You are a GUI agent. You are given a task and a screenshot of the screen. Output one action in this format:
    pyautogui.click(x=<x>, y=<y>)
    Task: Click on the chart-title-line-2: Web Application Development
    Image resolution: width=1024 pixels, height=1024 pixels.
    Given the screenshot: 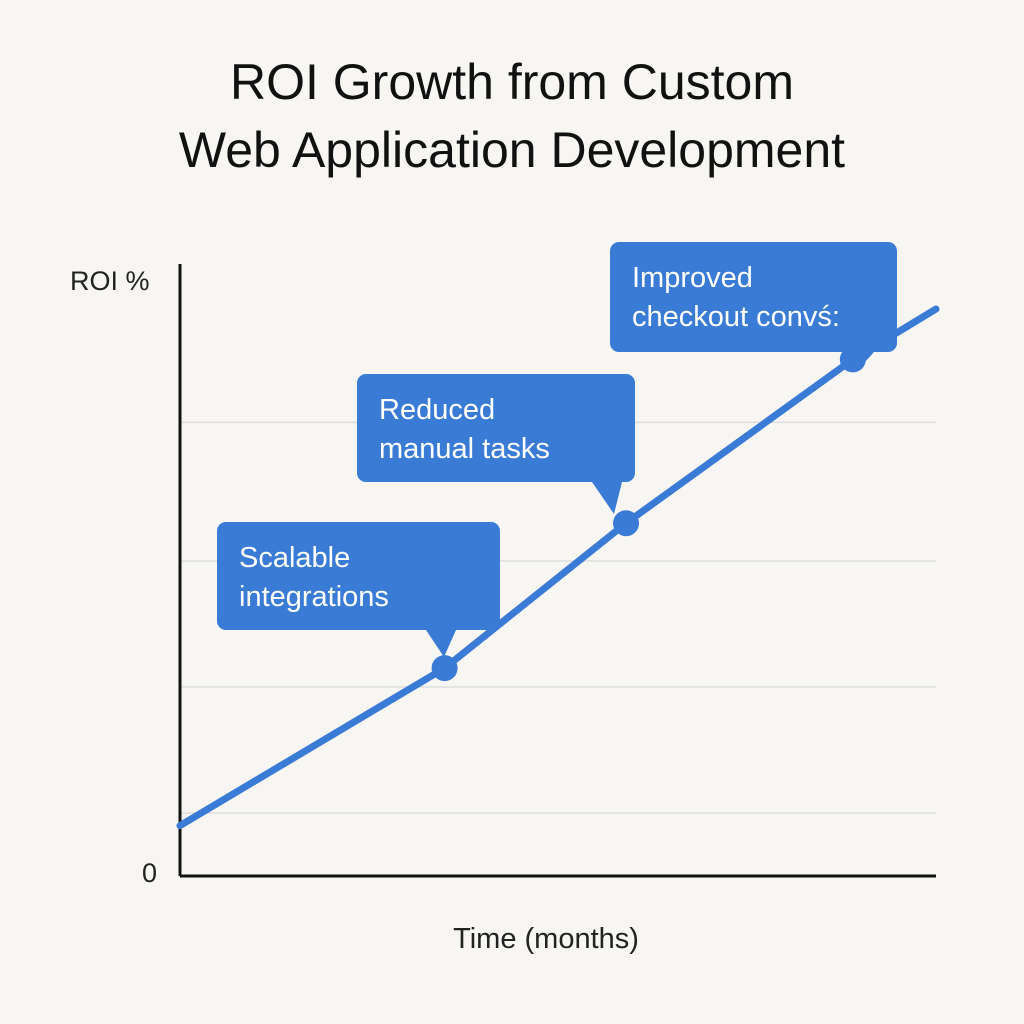 What is the action you would take?
    pyautogui.click(x=512, y=150)
    